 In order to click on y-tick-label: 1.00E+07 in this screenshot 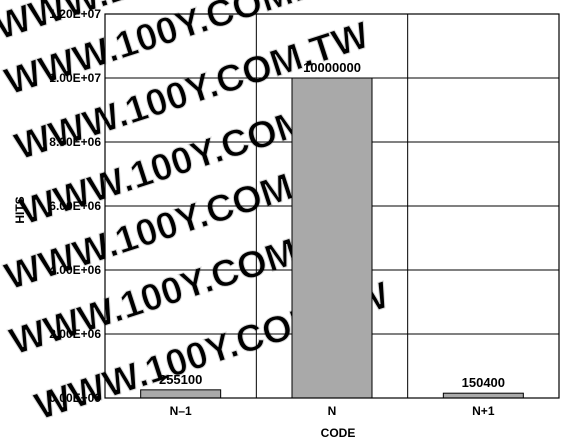, I will do `click(75, 78)`.